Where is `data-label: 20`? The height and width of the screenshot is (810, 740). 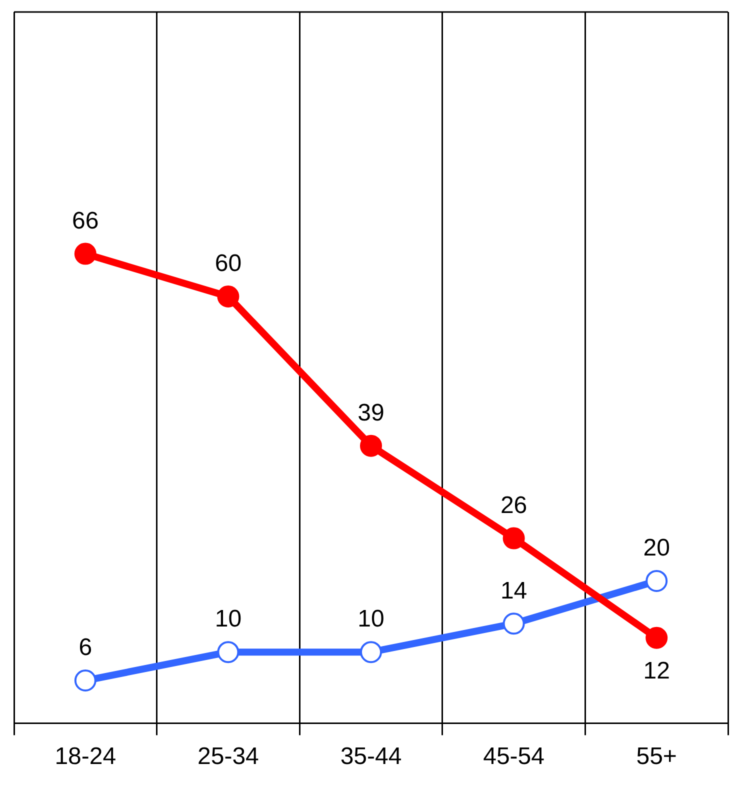
data-label: 20 is located at coordinates (656, 548).